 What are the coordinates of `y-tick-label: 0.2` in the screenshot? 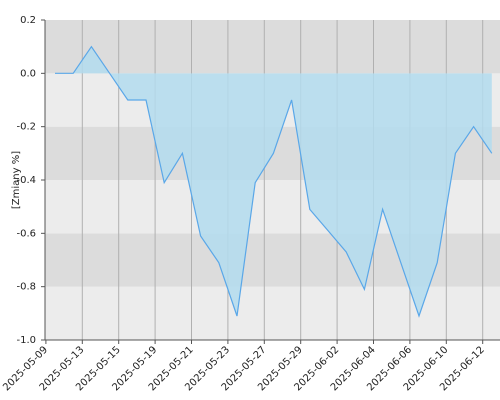 It's located at (28, 20).